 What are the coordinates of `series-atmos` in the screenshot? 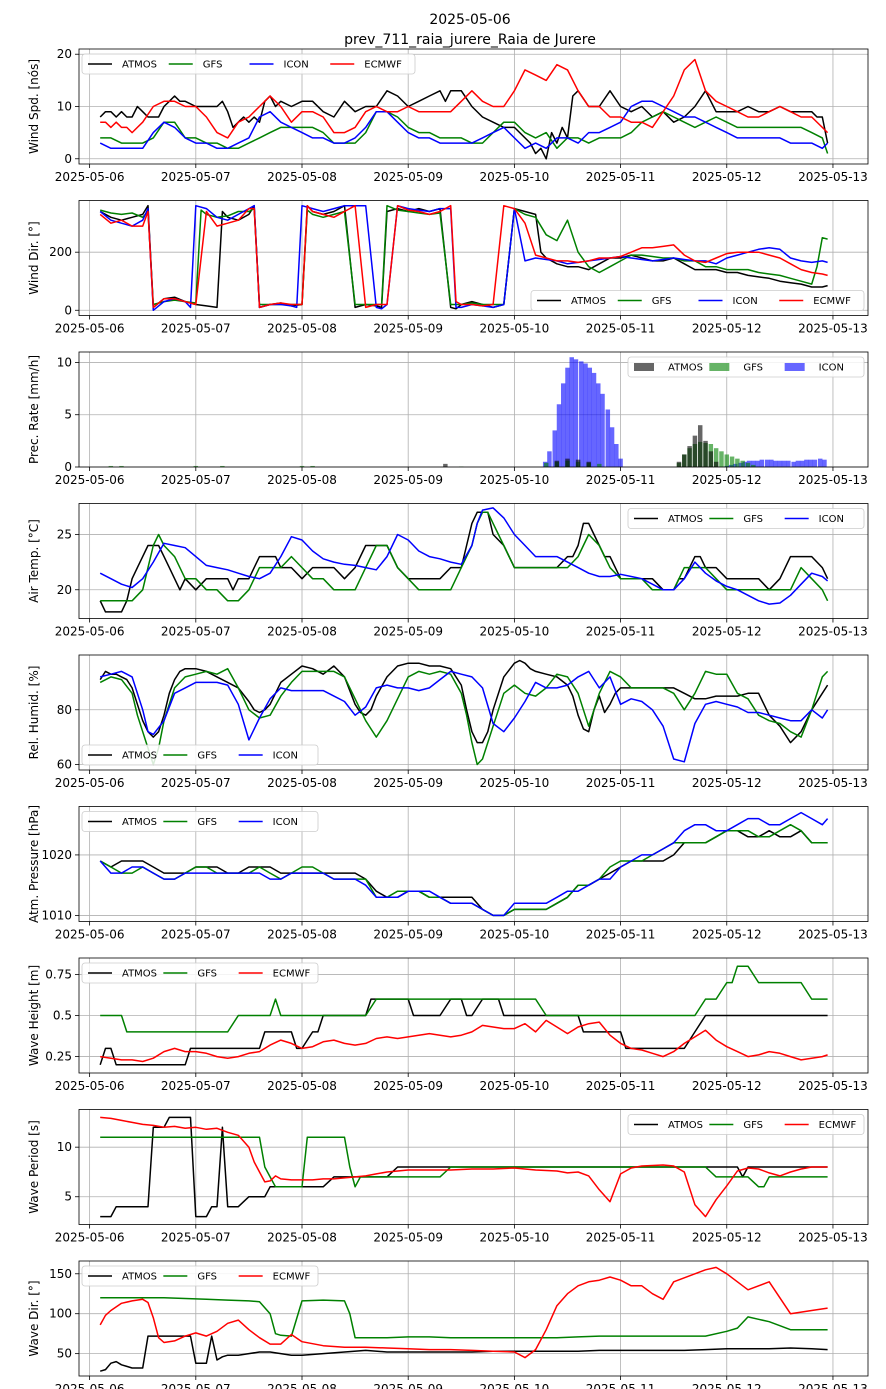 It's located at (581, 446).